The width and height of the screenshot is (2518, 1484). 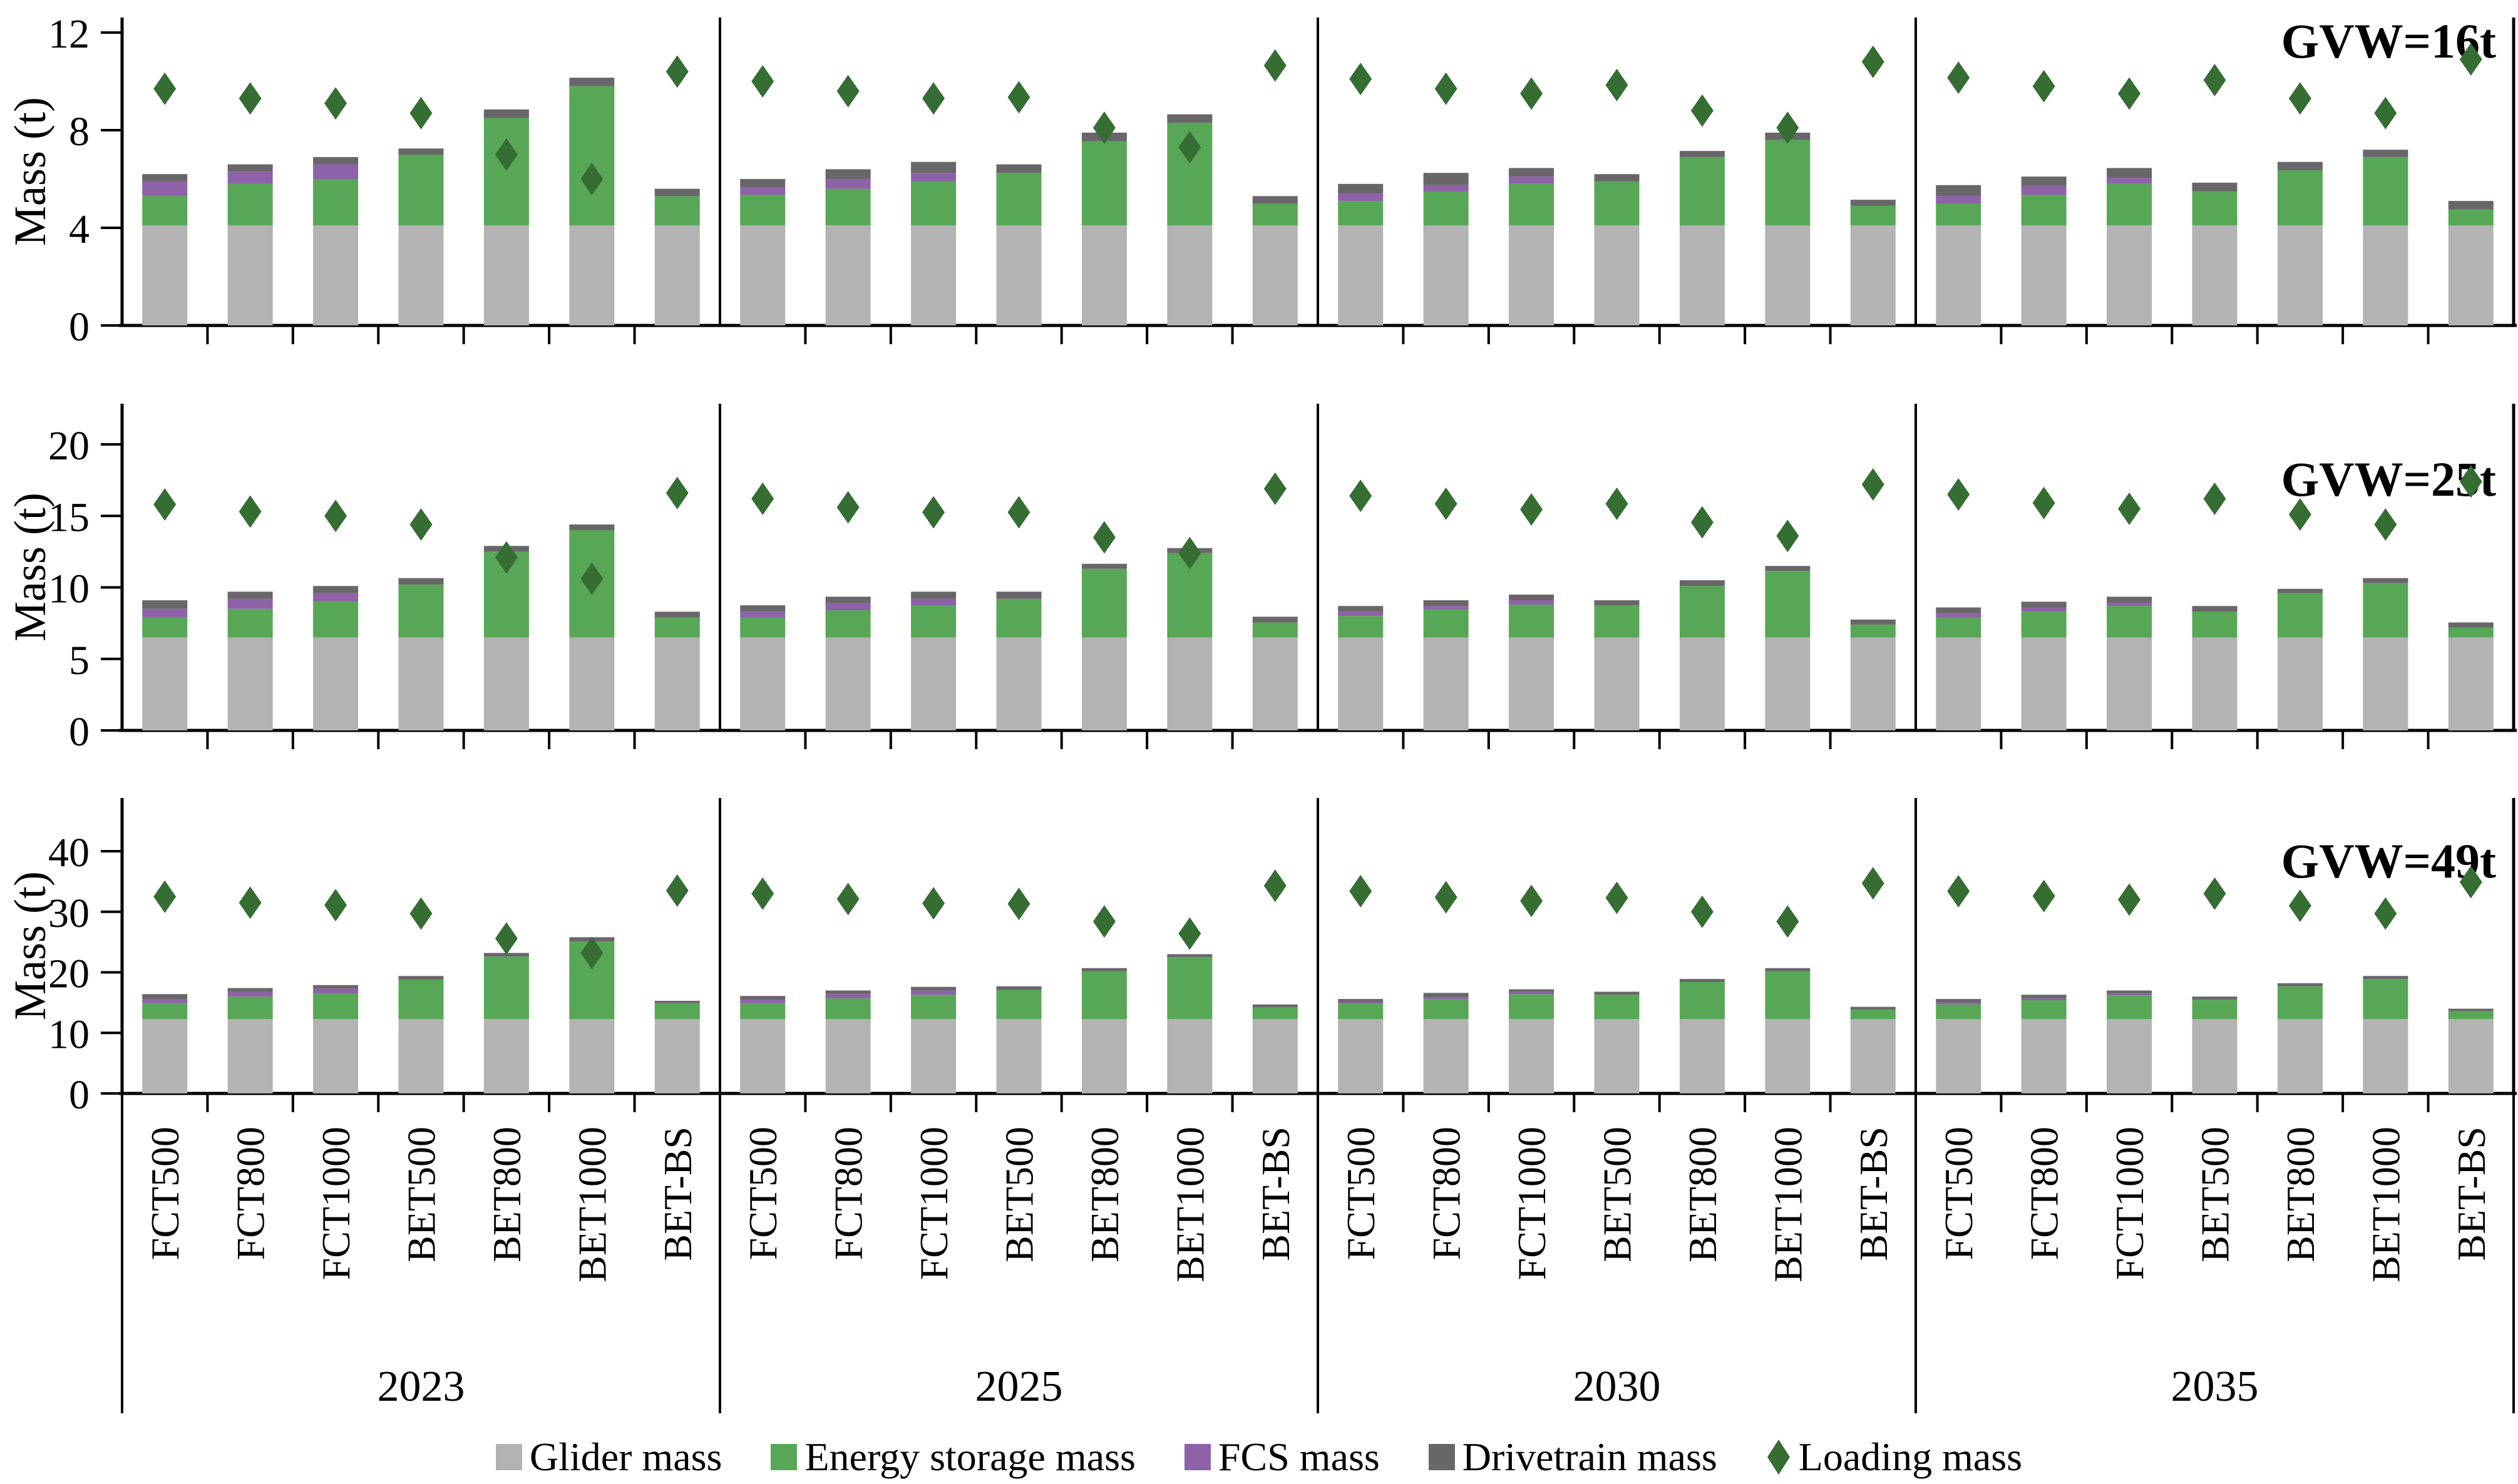 I want to click on bar-BET-BS-glider, so click(x=1275, y=275).